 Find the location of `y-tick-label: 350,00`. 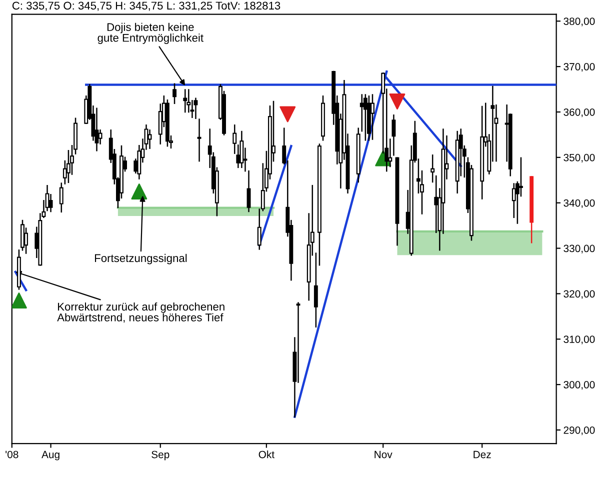

y-tick-label: 350,00 is located at coordinates (579, 158).